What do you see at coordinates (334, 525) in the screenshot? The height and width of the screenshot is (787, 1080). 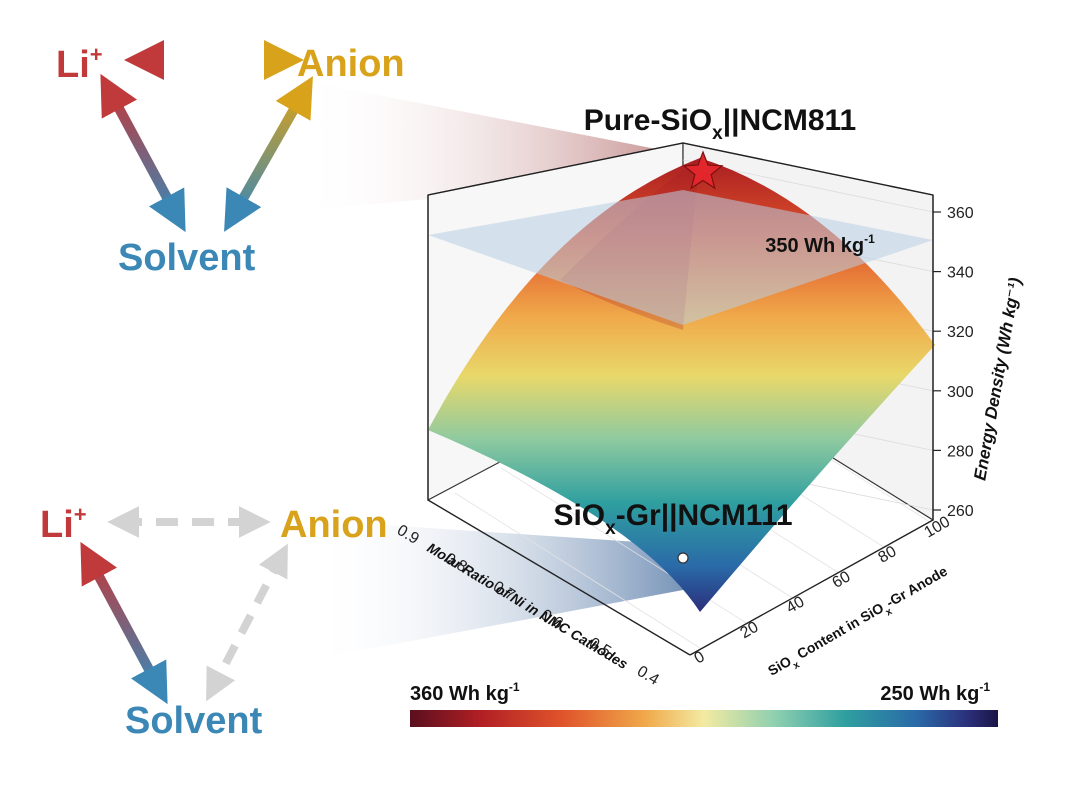 I see `bottom-anion-label: Anion` at bounding box center [334, 525].